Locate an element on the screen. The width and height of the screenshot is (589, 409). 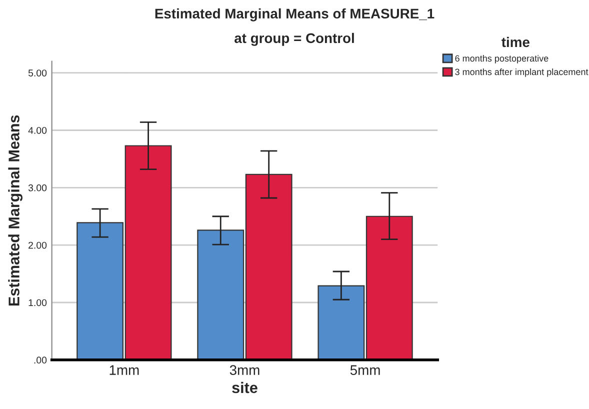
x-tick-label: 1mm is located at coordinates (124, 370).